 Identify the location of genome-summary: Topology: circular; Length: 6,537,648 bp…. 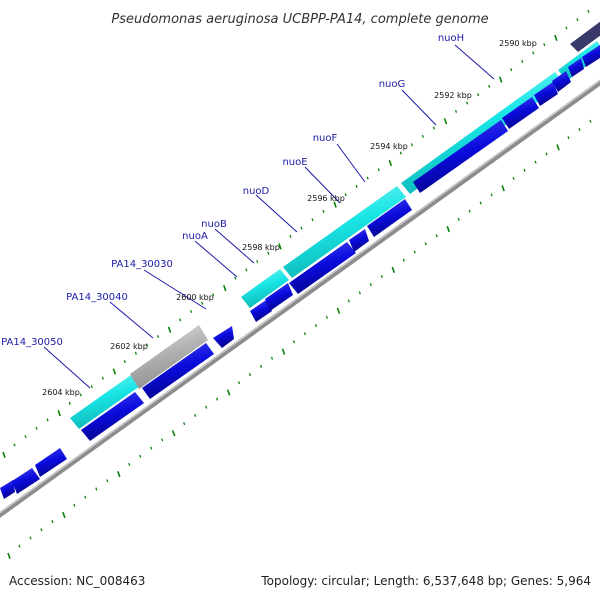
(425, 581).